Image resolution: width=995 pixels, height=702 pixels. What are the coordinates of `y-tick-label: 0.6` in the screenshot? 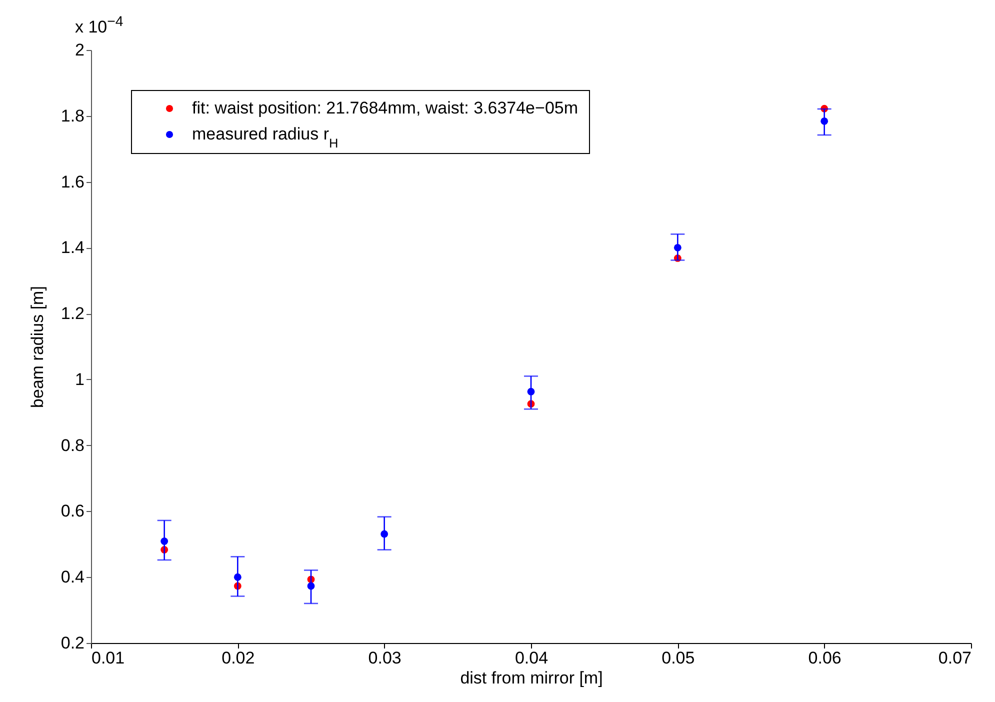 It's located at (72, 511).